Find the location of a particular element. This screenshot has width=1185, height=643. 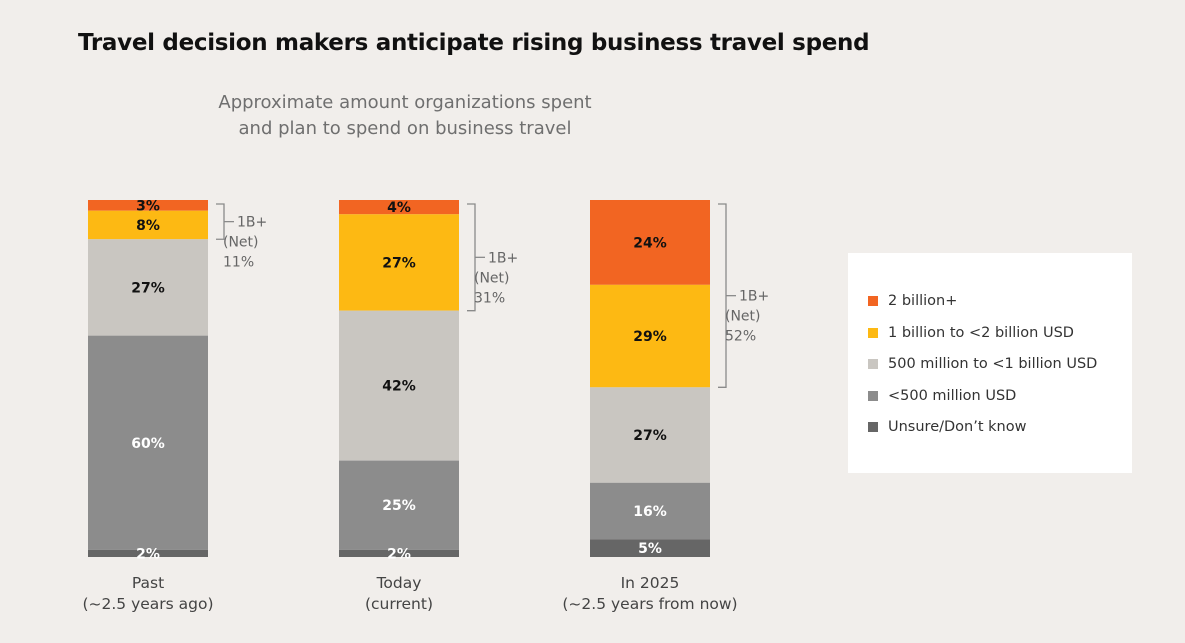

legend-item-4: <500 million USD is located at coordinates (942, 396).